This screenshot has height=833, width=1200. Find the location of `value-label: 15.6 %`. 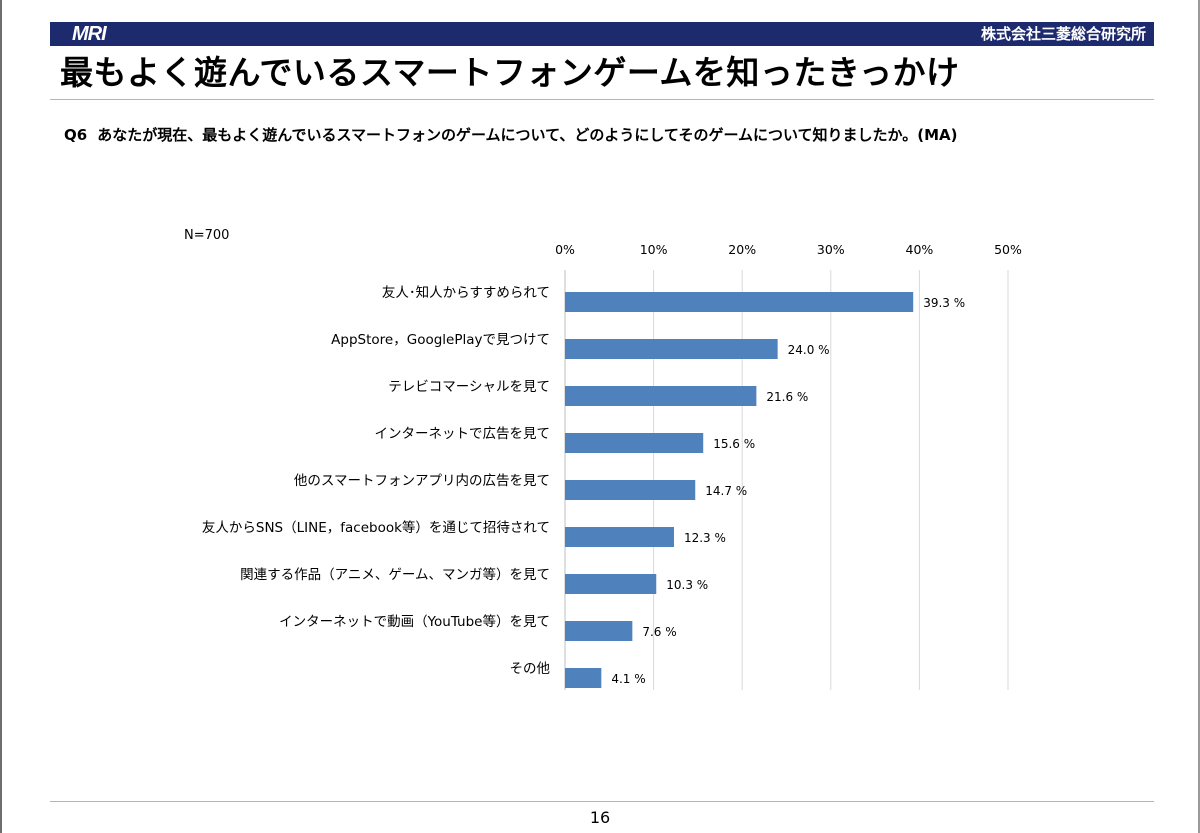

value-label: 15.6 % is located at coordinates (734, 444).